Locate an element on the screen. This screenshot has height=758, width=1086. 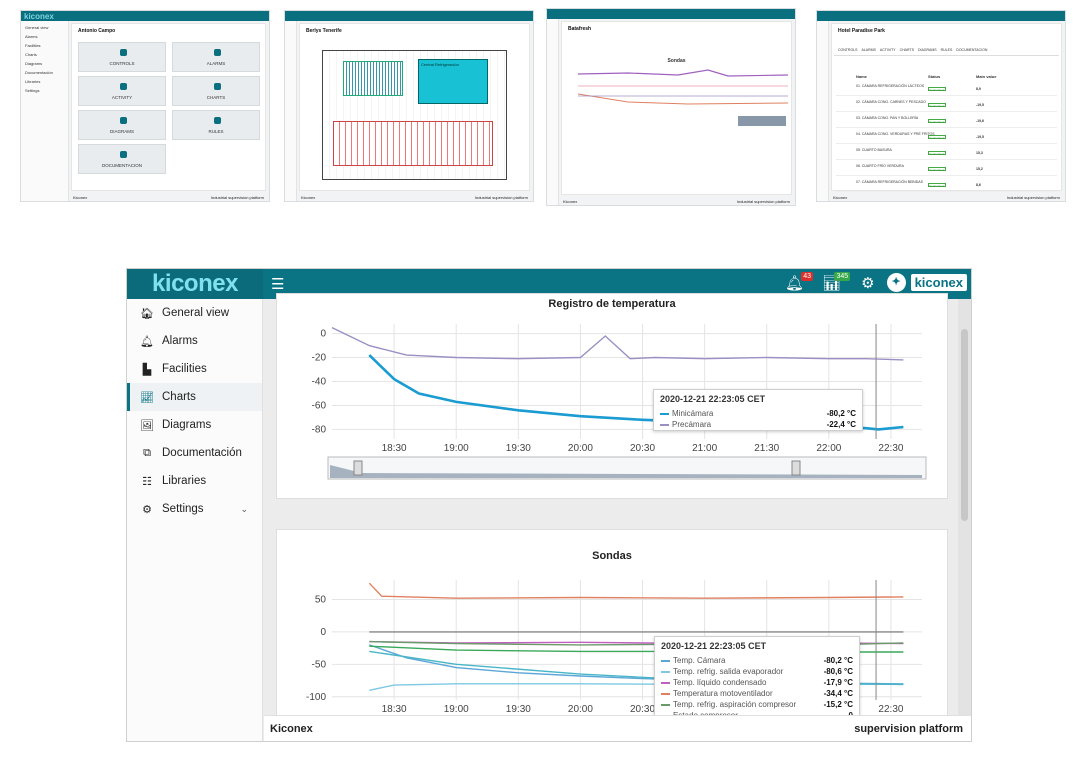
image-icon: 🖼︎ is located at coordinates (147, 425).